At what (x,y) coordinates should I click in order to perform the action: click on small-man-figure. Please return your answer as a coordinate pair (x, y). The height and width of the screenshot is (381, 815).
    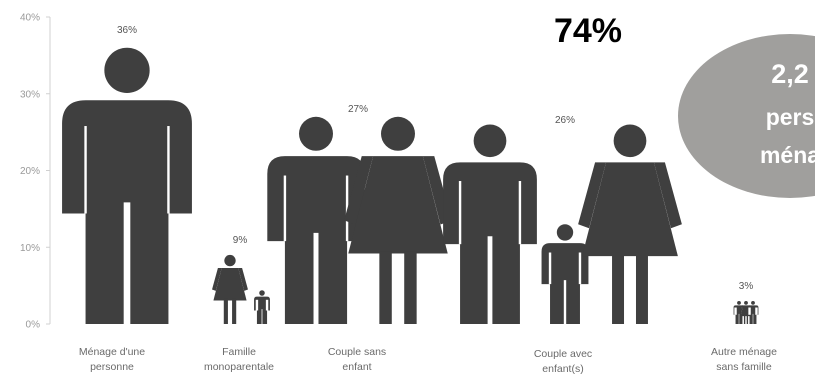
    Looking at the image, I should click on (753, 312).